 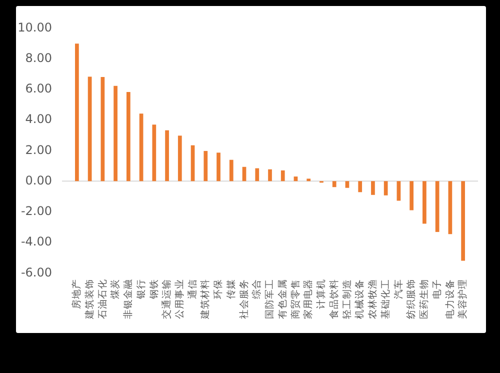 What do you see at coordinates (102, 299) in the screenshot?
I see `x-tick-label: 石油石化` at bounding box center [102, 299].